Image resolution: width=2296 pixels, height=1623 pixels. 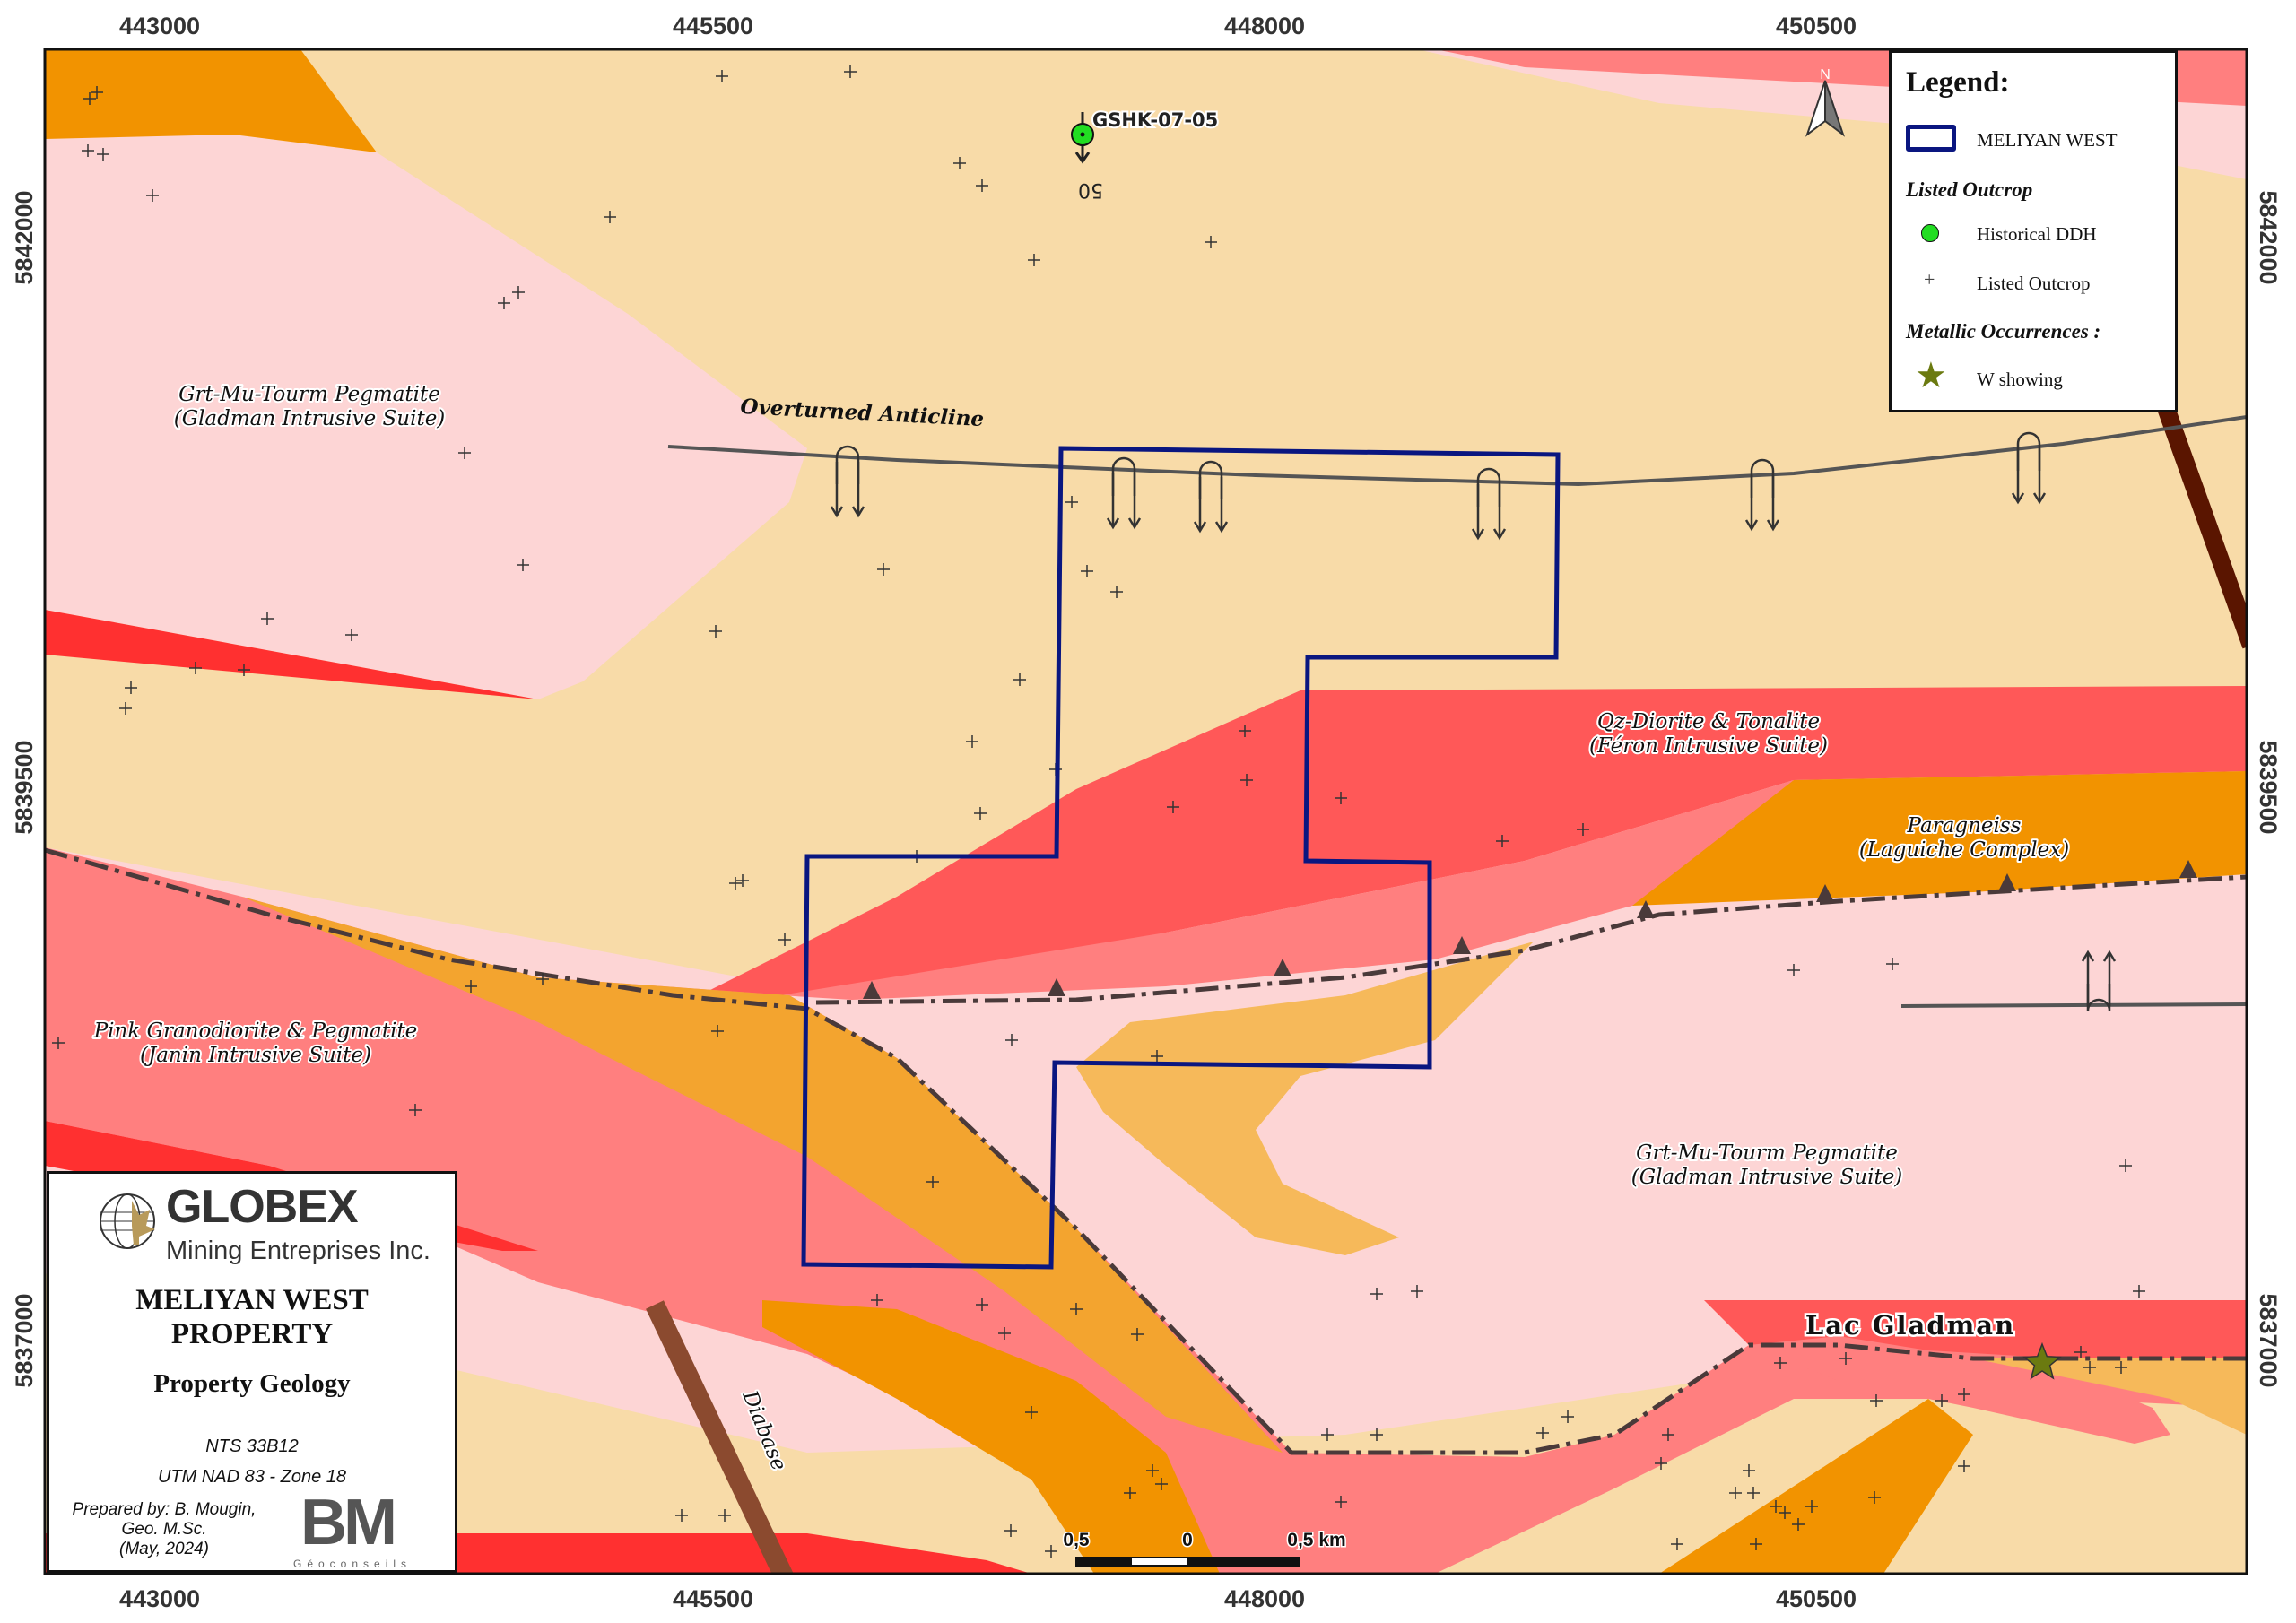 What do you see at coordinates (2268, 1340) in the screenshot?
I see `y-tick-right: 5837000` at bounding box center [2268, 1340].